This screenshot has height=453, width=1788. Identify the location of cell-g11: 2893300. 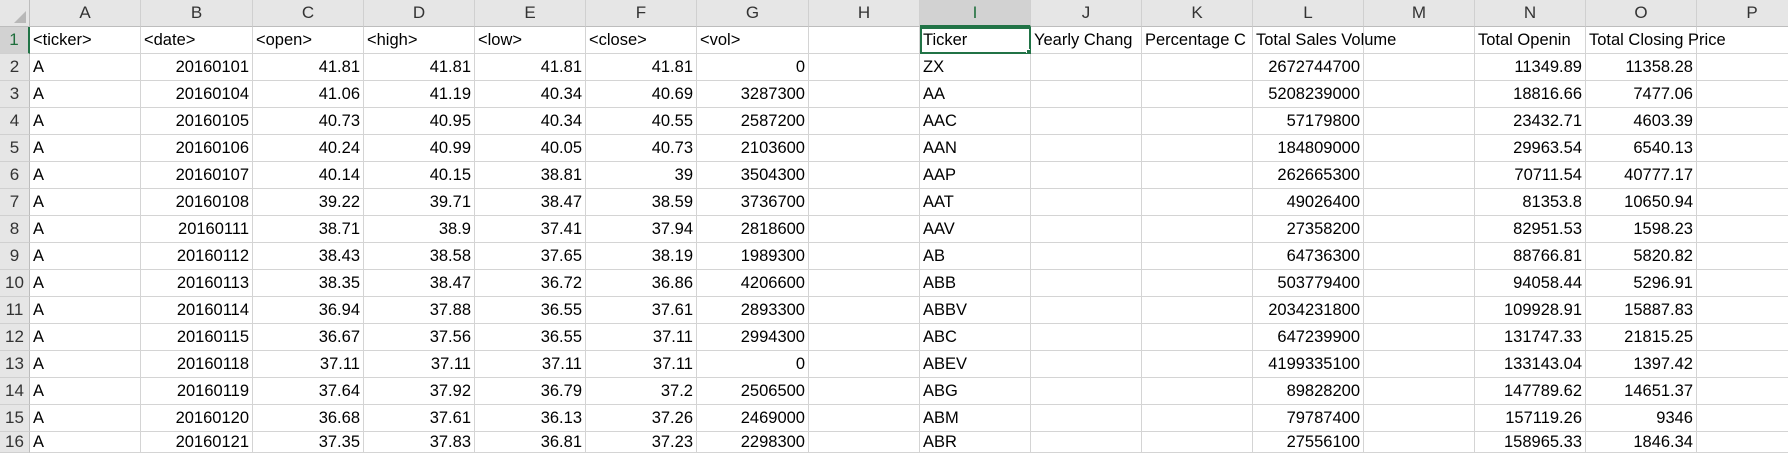
(753, 310).